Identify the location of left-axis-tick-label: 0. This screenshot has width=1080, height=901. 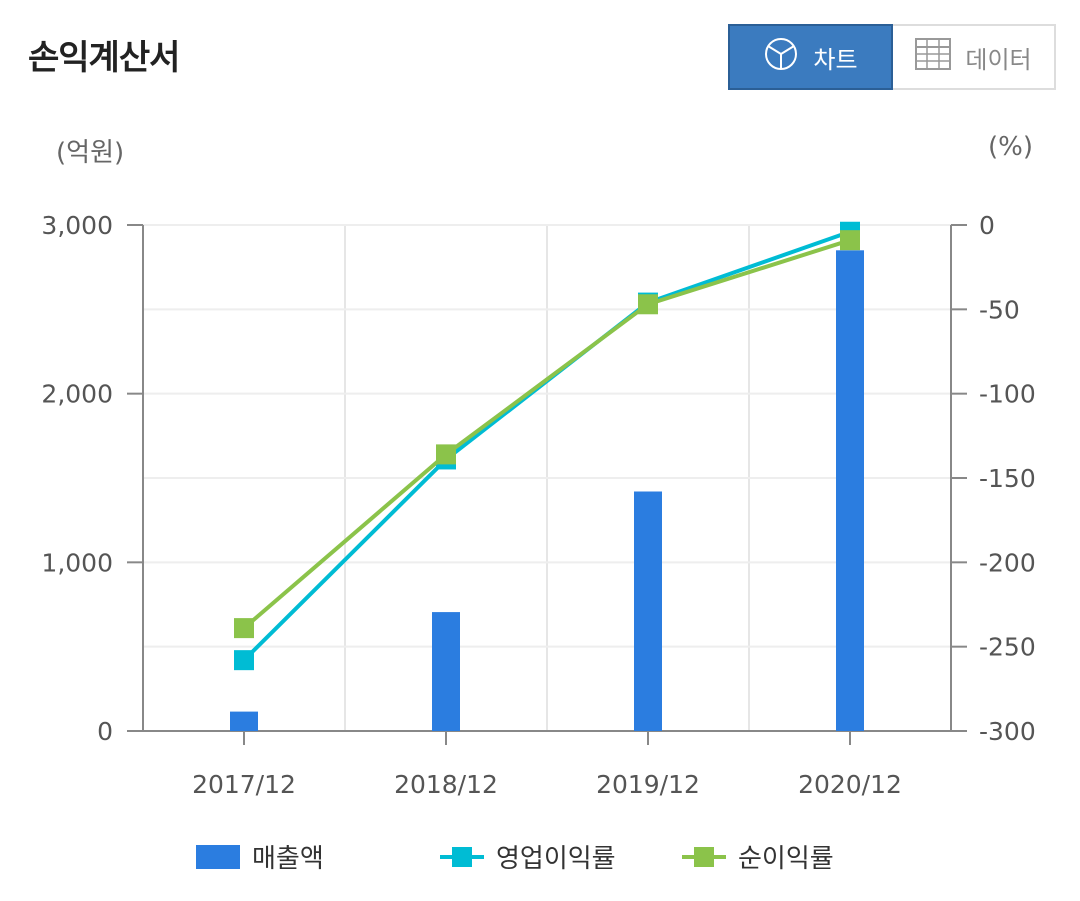
(105, 731).